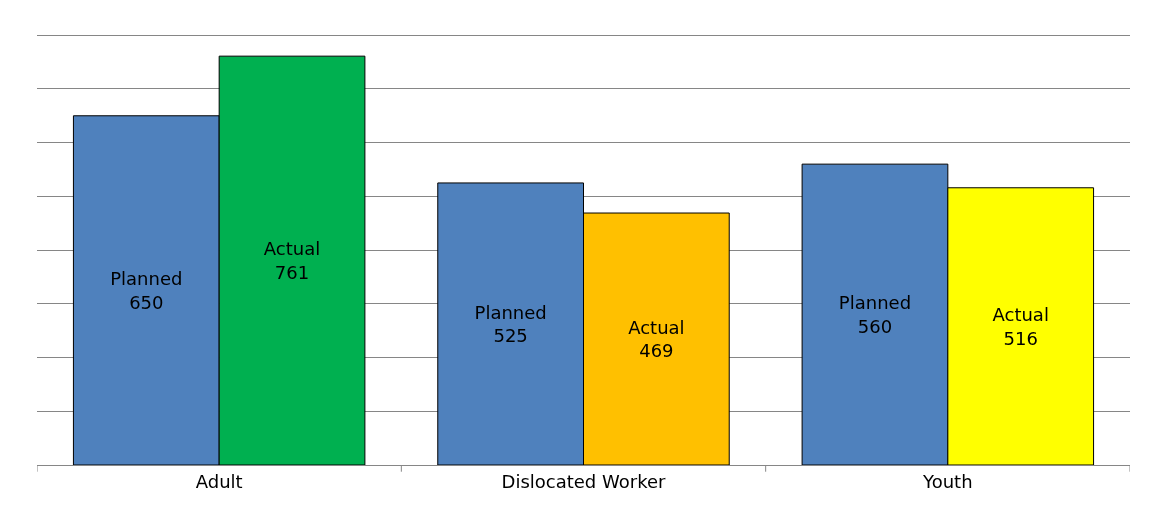 The image size is (1156, 531). What do you see at coordinates (146, 302) in the screenshot?
I see `data-label: 650` at bounding box center [146, 302].